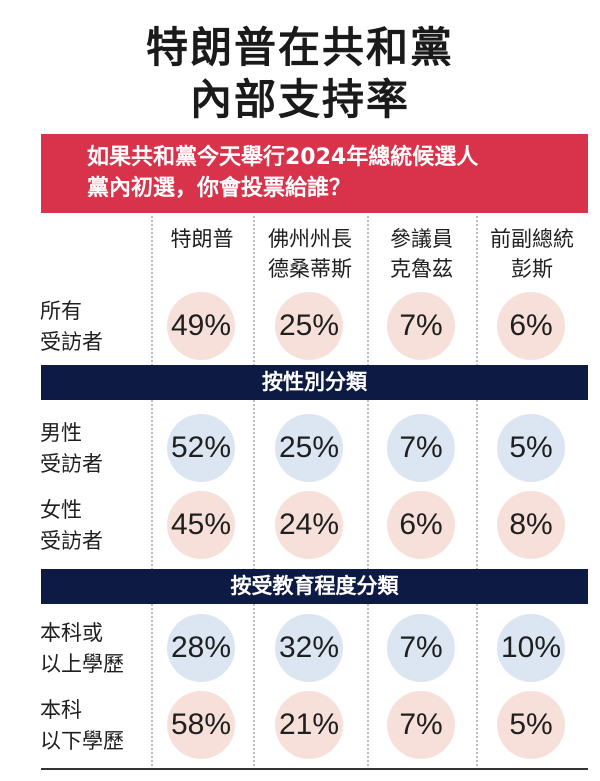  What do you see at coordinates (309, 725) in the screenshot?
I see `value-cell: 21%` at bounding box center [309, 725].